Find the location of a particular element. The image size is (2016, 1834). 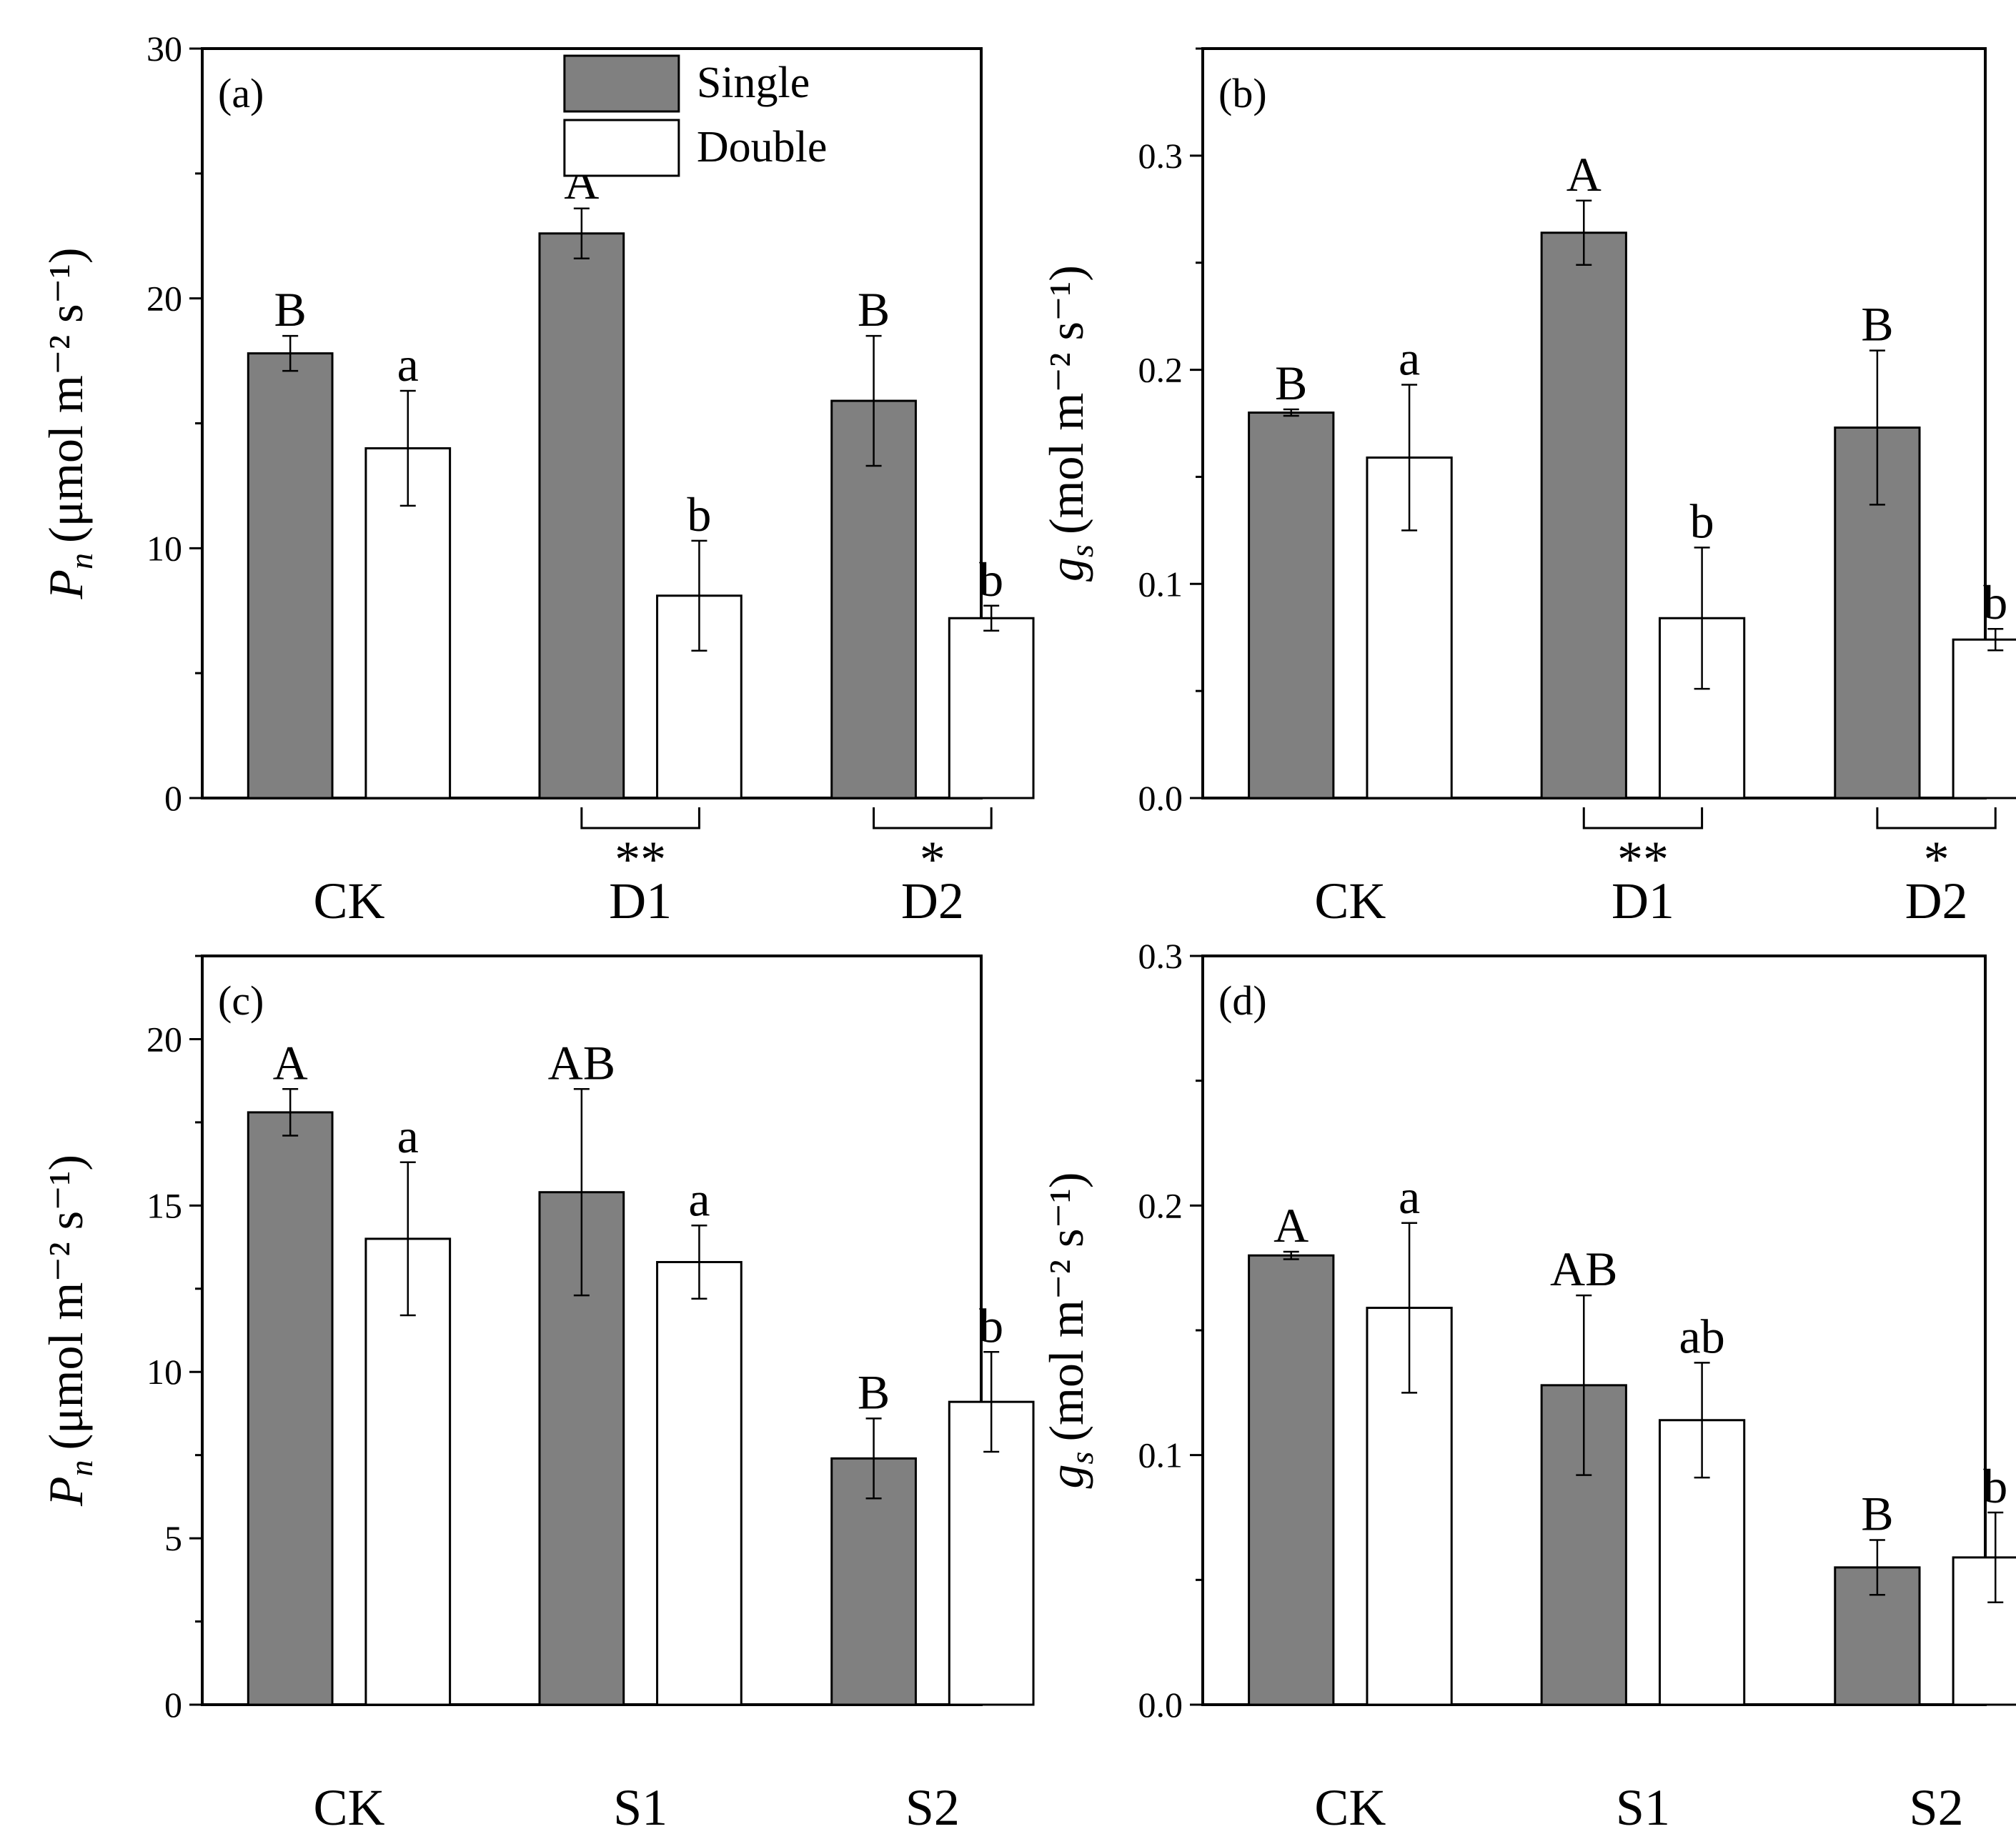

legend-swatch-single is located at coordinates (621, 83).